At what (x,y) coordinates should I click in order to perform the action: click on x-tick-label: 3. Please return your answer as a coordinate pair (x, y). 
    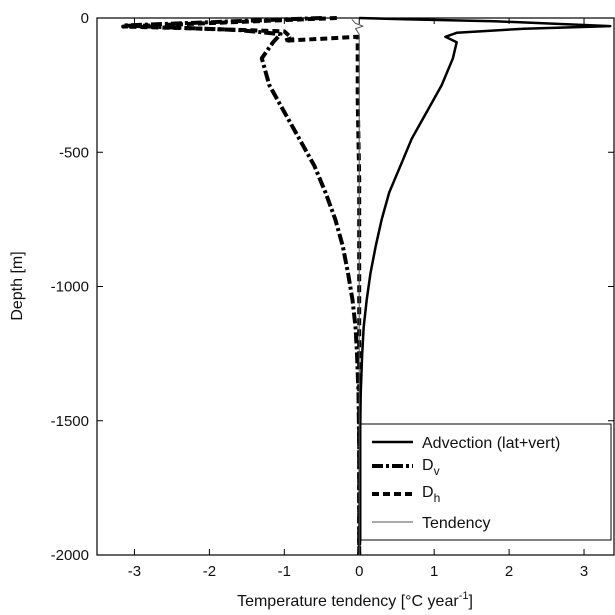
    Looking at the image, I should click on (584, 571).